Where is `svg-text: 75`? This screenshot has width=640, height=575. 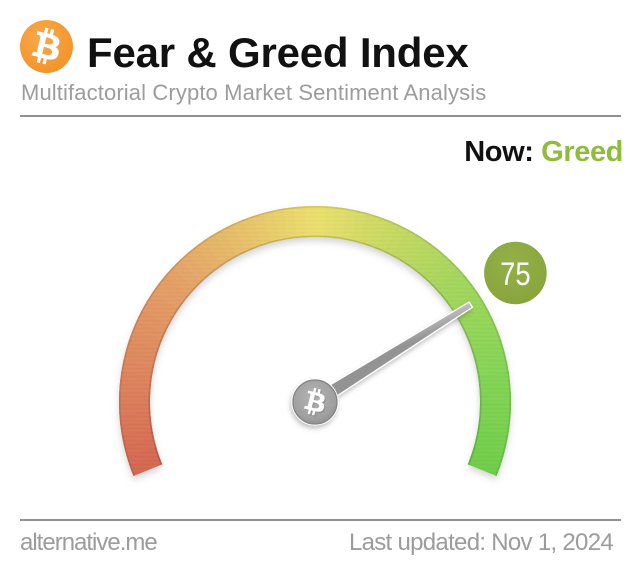
svg-text: 75 is located at coordinates (515, 274).